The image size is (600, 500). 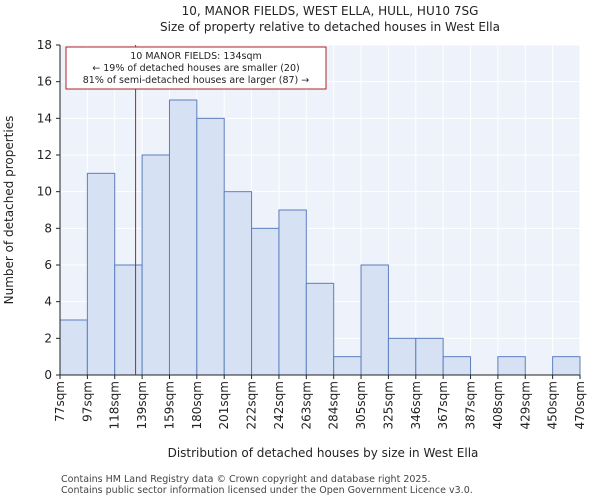 What do you see at coordinates (48, 302) in the screenshot?
I see `y-tick-label: 4` at bounding box center [48, 302].